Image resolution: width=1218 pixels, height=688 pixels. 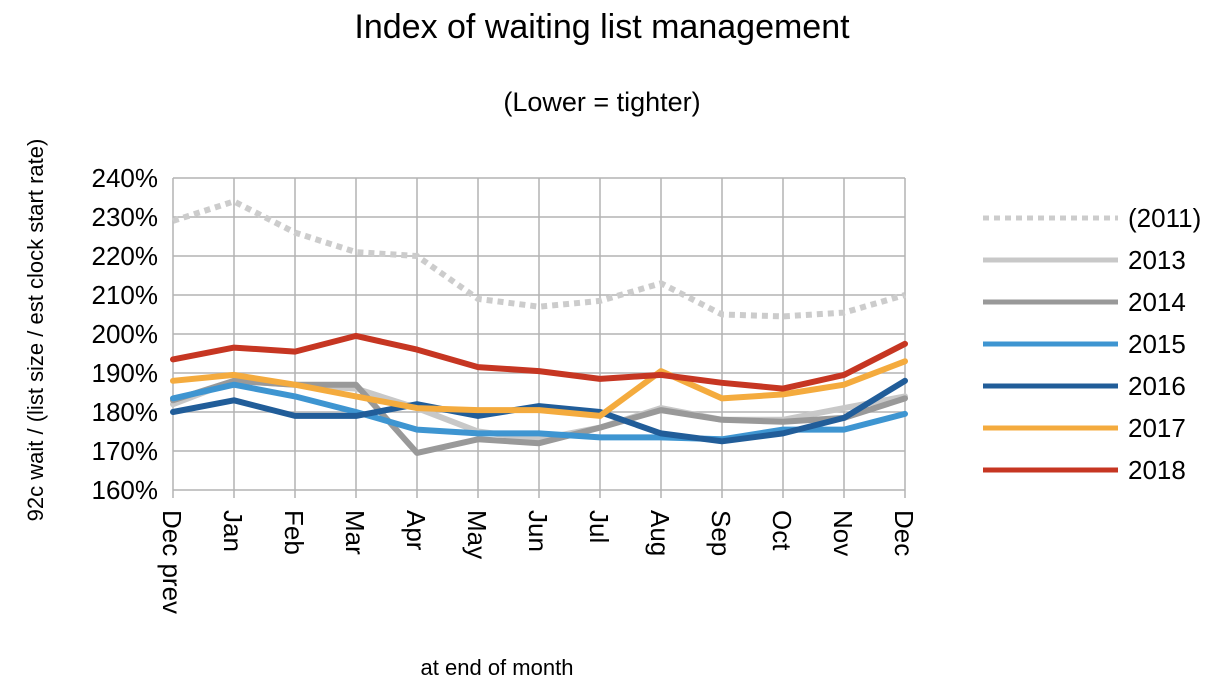 What do you see at coordinates (294, 532) in the screenshot?
I see `x-tick-label: Feb` at bounding box center [294, 532].